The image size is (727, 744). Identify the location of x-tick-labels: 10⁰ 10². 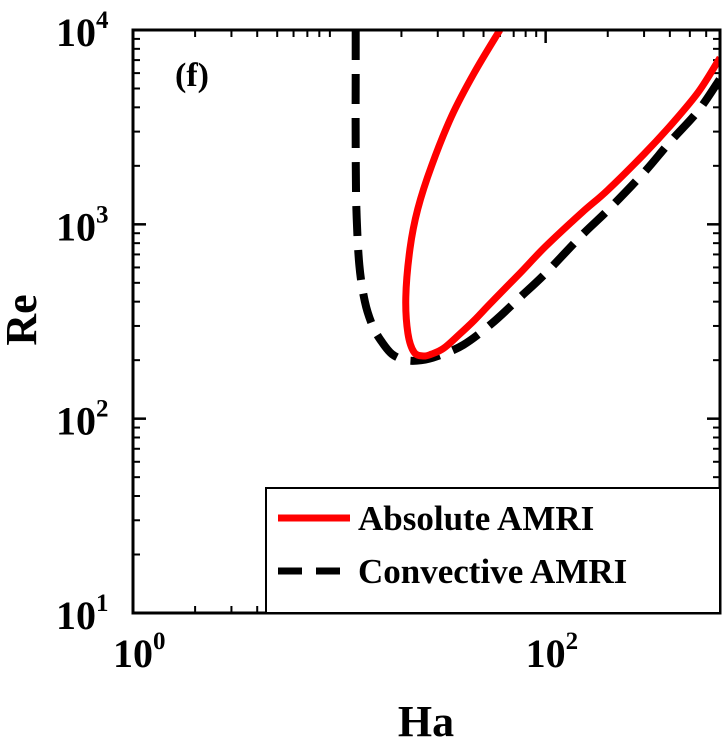
(345, 652).